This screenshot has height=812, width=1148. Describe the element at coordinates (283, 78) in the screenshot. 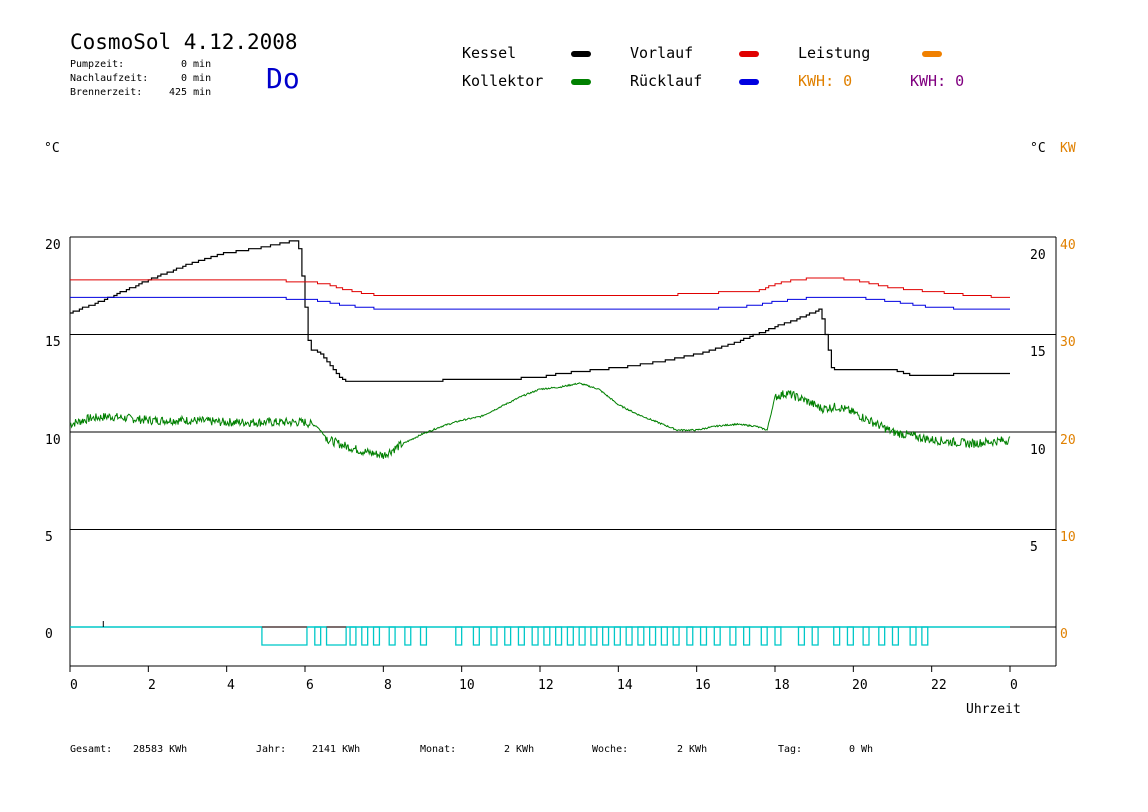

I see `weekday-label: Do` at that location.